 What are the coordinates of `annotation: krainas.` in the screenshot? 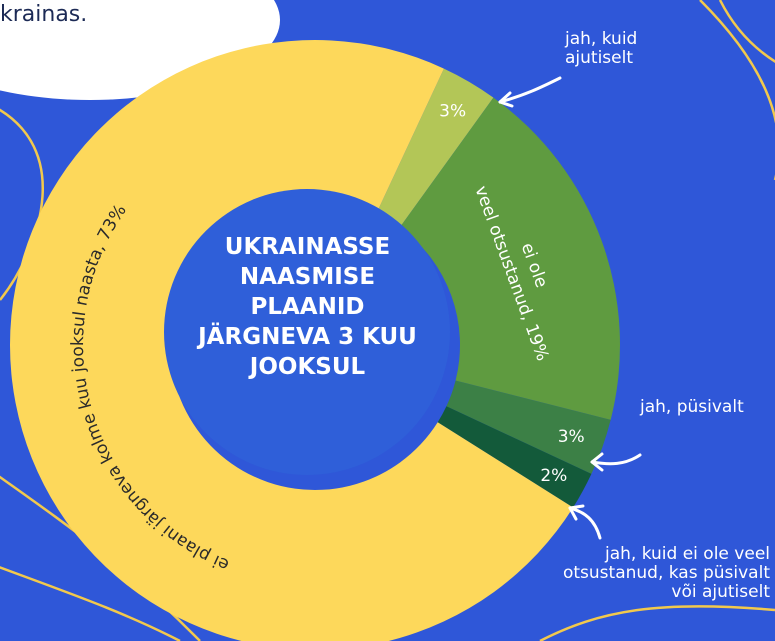 It's located at (44, 14).